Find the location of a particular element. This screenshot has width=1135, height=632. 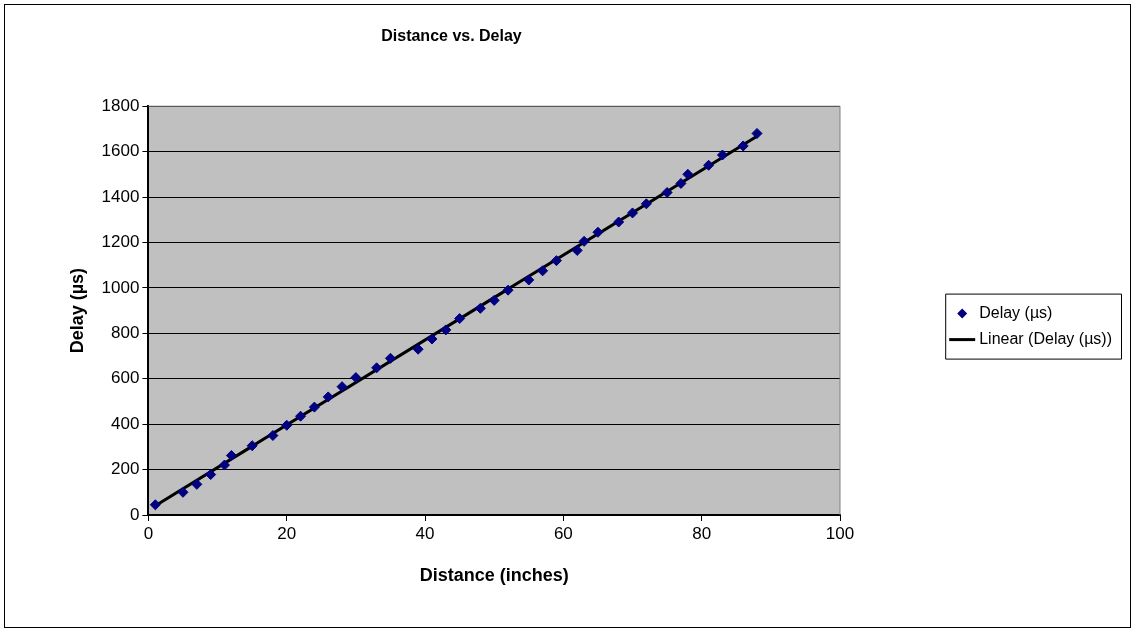

x-tick-label: 20 is located at coordinates (287, 533).